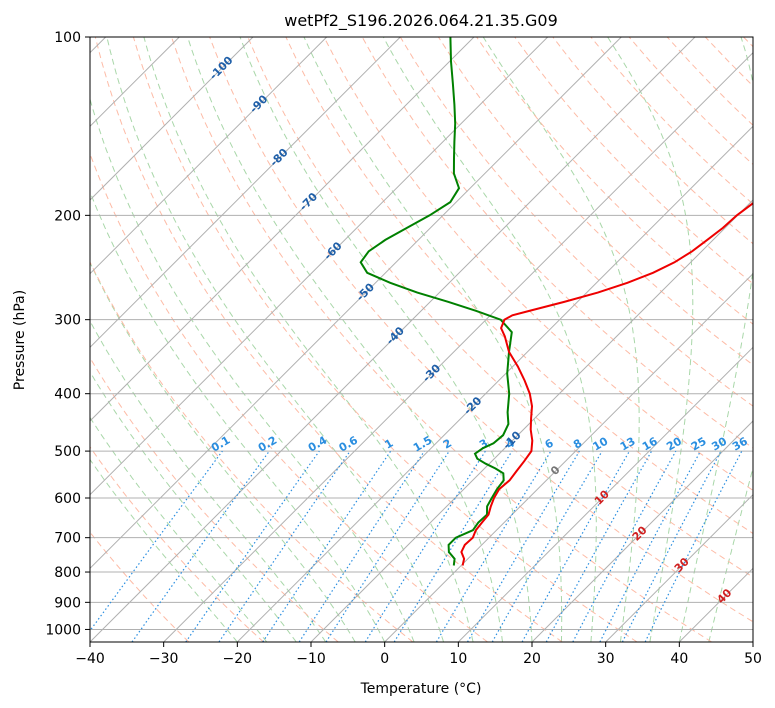 This screenshot has height=708, width=775. I want to click on x-tick-label: 10, so click(458, 659).